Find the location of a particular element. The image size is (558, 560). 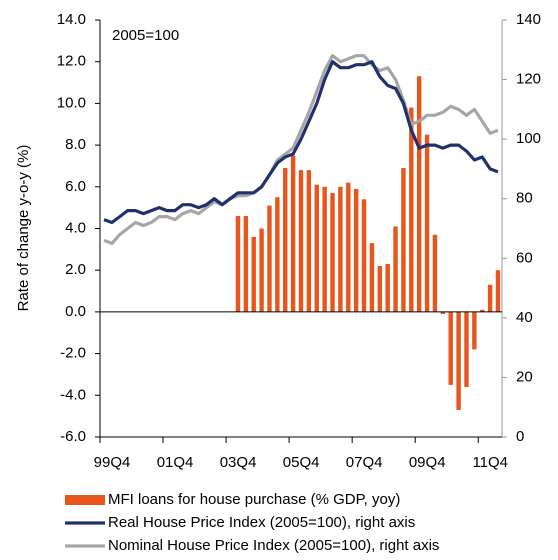

y2-tick-label: 40 is located at coordinates (524, 317).